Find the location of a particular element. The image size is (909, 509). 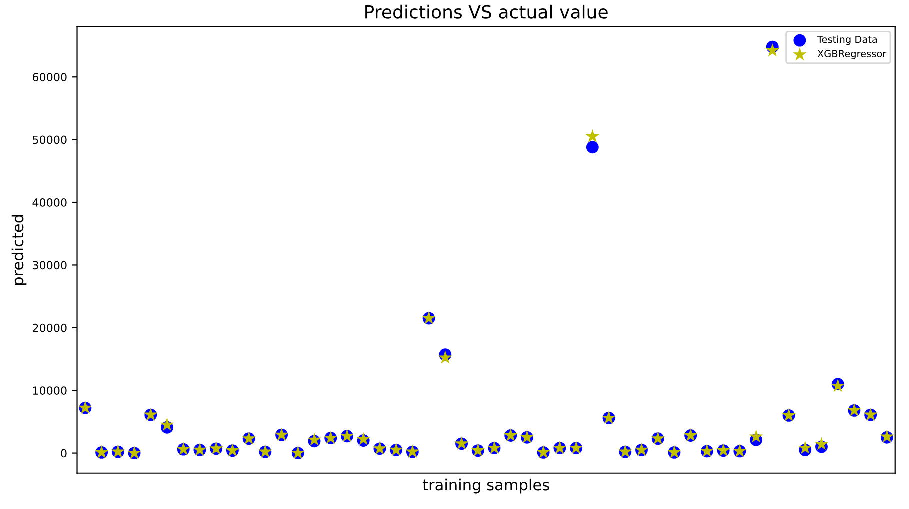

legend-label: Testing Data is located at coordinates (847, 41).